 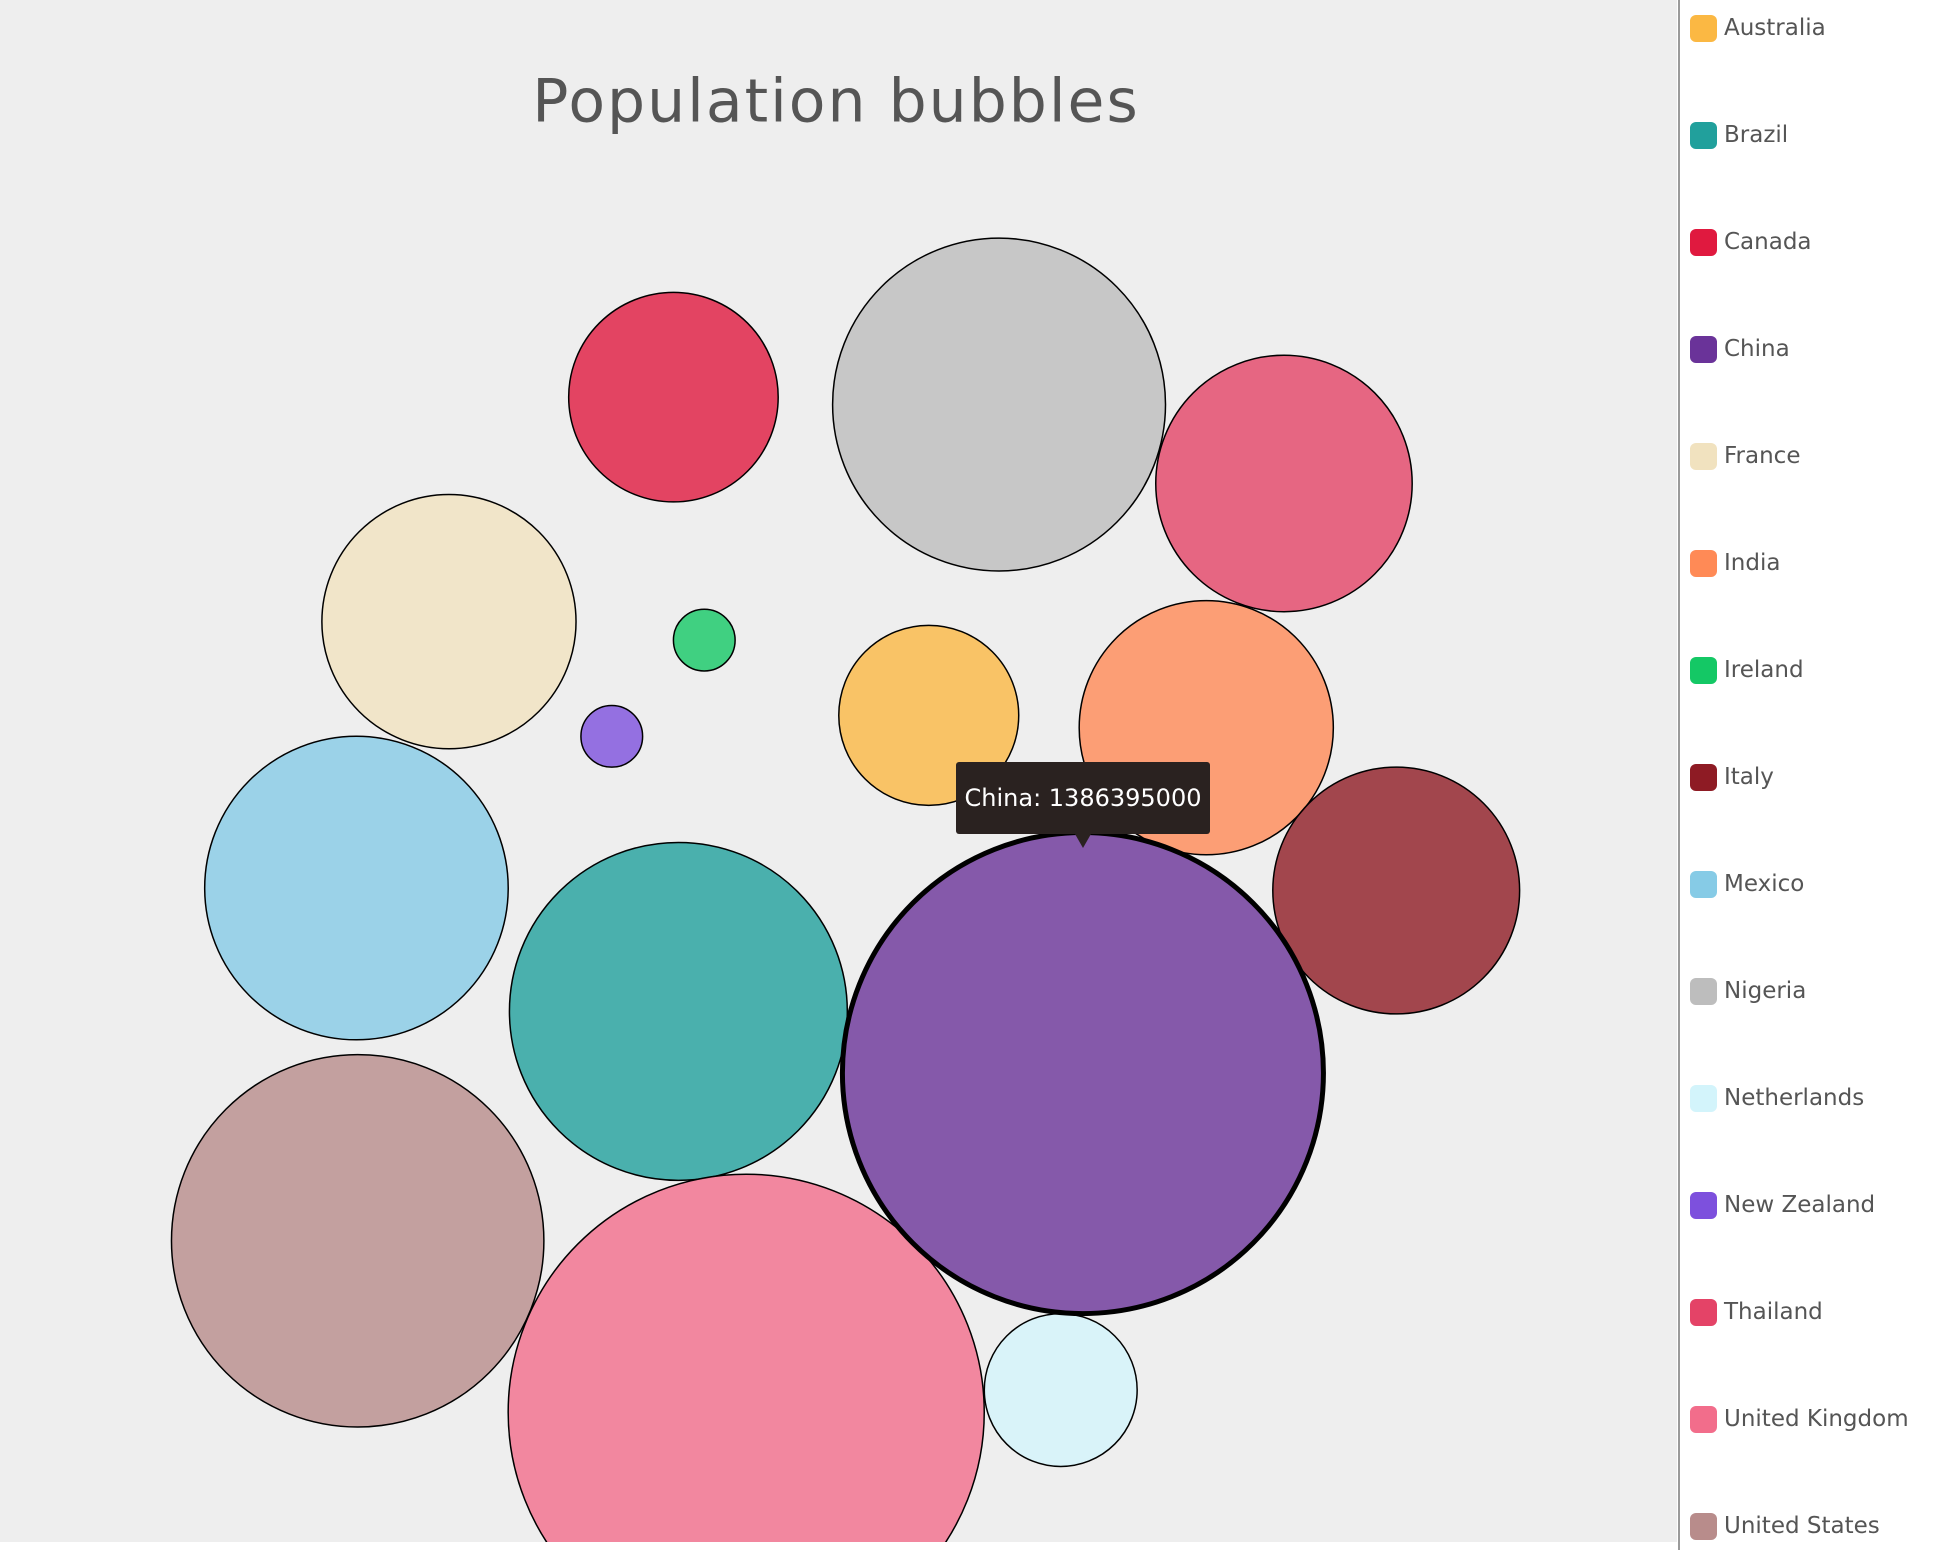 I want to click on tooltip-box, so click(x=1083, y=798).